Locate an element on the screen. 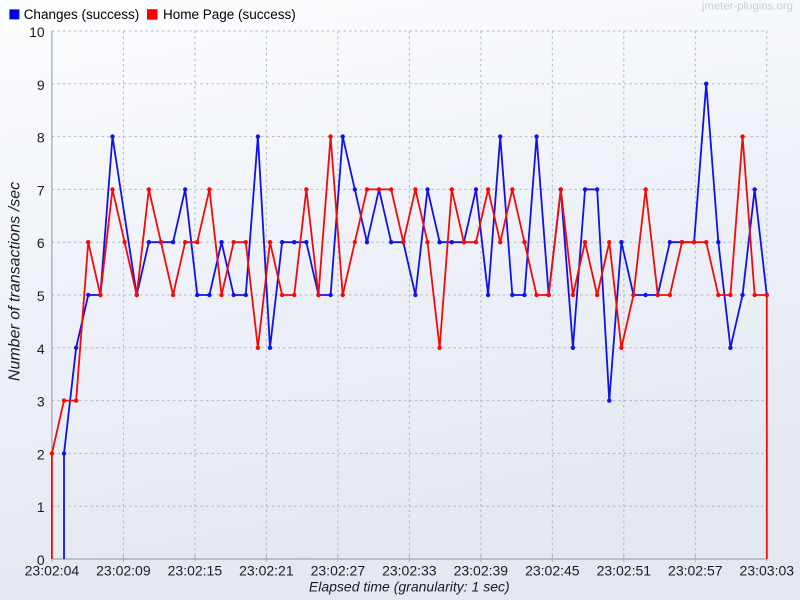  svg-text: 5 is located at coordinates (41, 296).